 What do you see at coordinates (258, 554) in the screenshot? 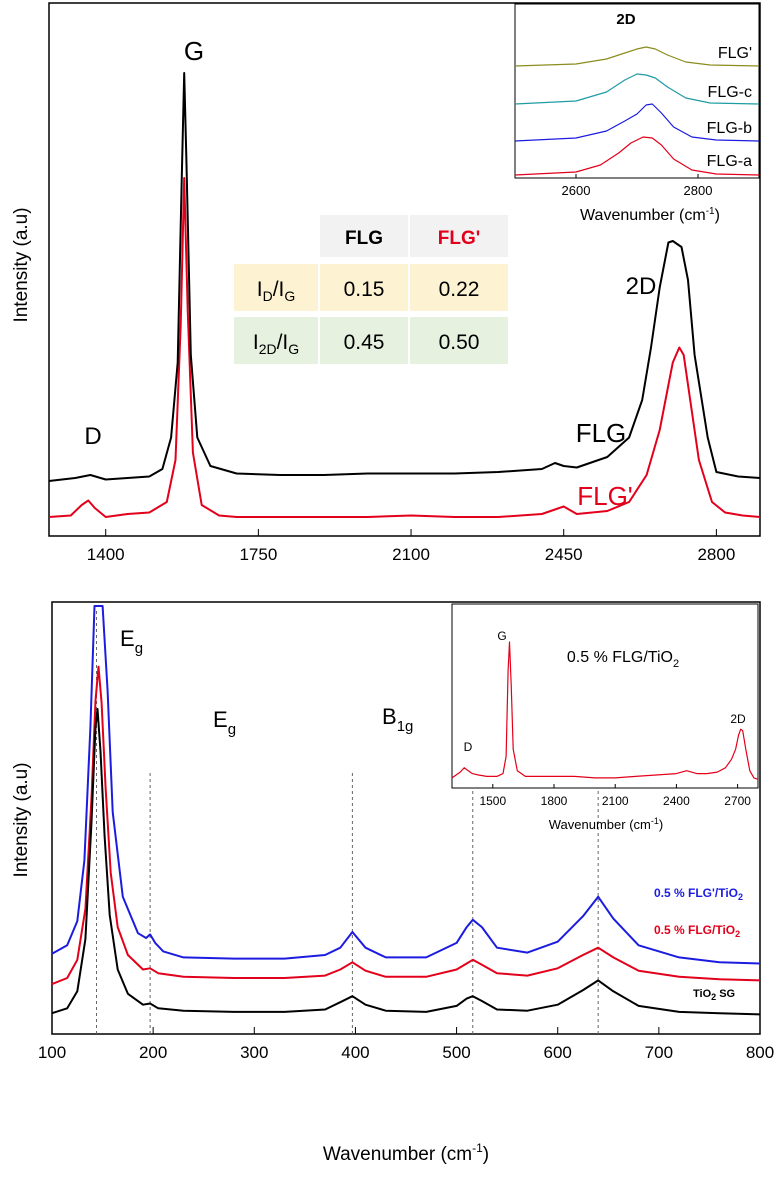
I see `top-x-tick-label-1750: 1750` at bounding box center [258, 554].